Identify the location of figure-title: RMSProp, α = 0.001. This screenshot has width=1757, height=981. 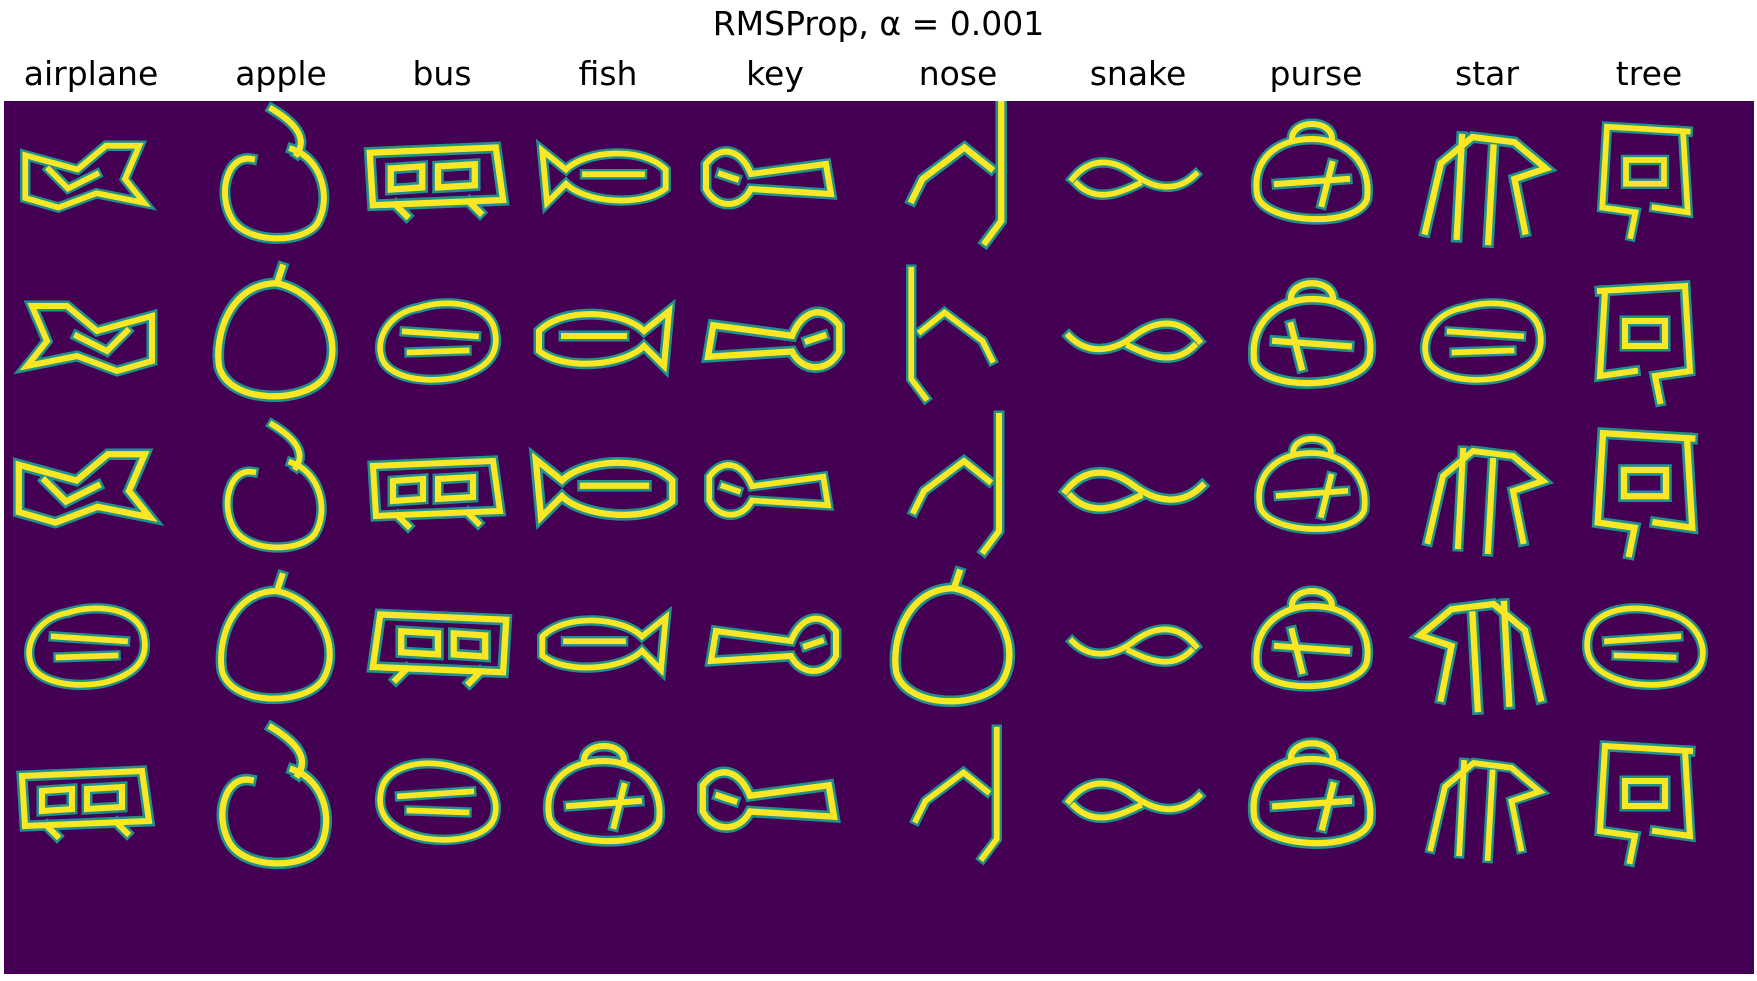
(878, 23).